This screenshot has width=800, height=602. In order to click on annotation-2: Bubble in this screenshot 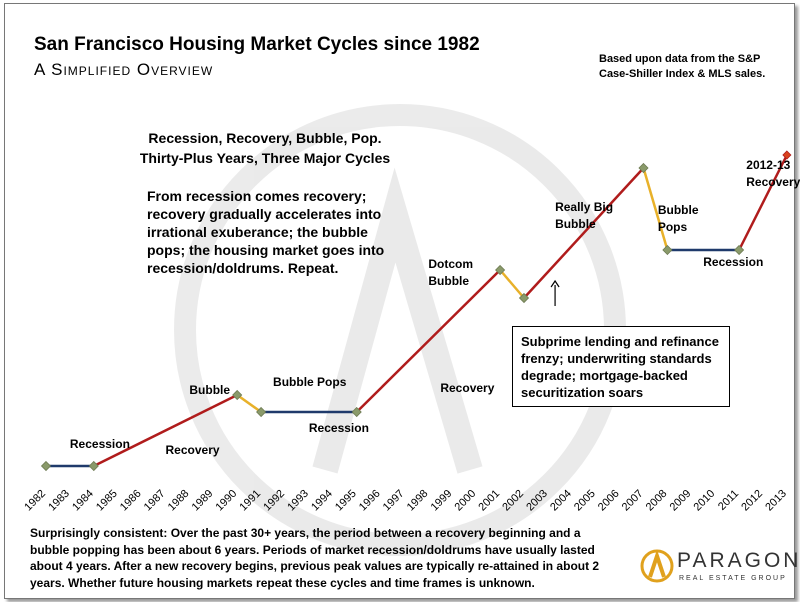, I will do `click(209, 390)`.